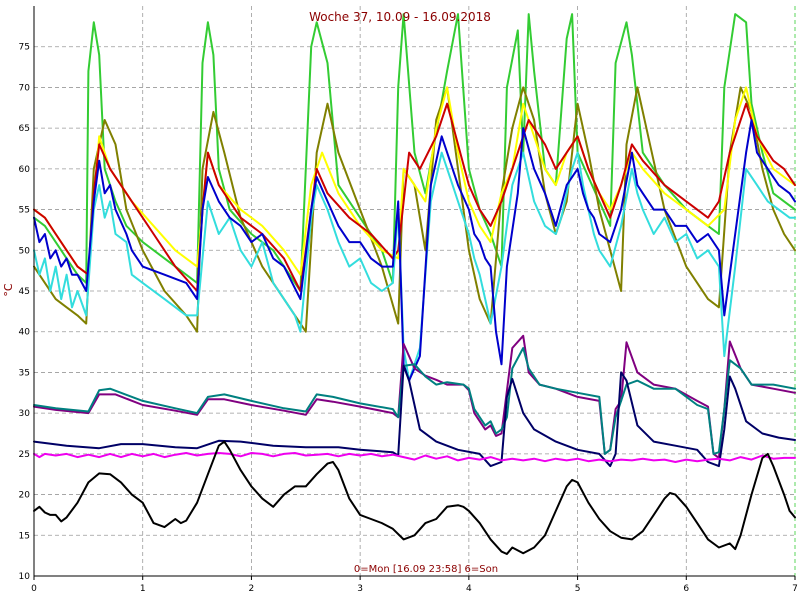 The height and width of the screenshot is (600, 800). Describe the element at coordinates (24, 48) in the screenshot. I see `y-tick-label: 75` at that location.